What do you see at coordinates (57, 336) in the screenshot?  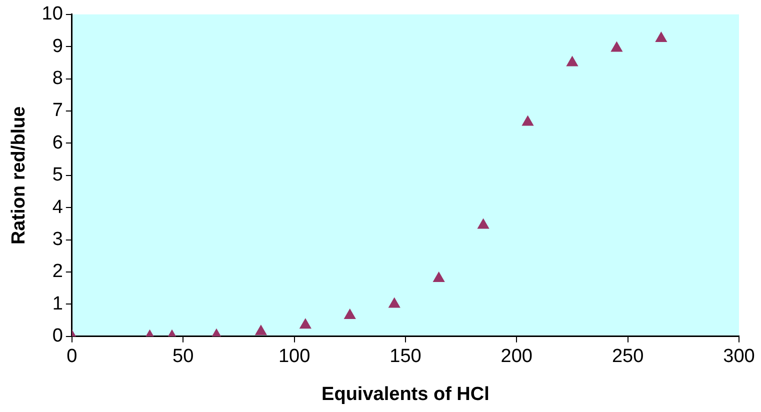 I see `y-tick-label: 0` at bounding box center [57, 336].